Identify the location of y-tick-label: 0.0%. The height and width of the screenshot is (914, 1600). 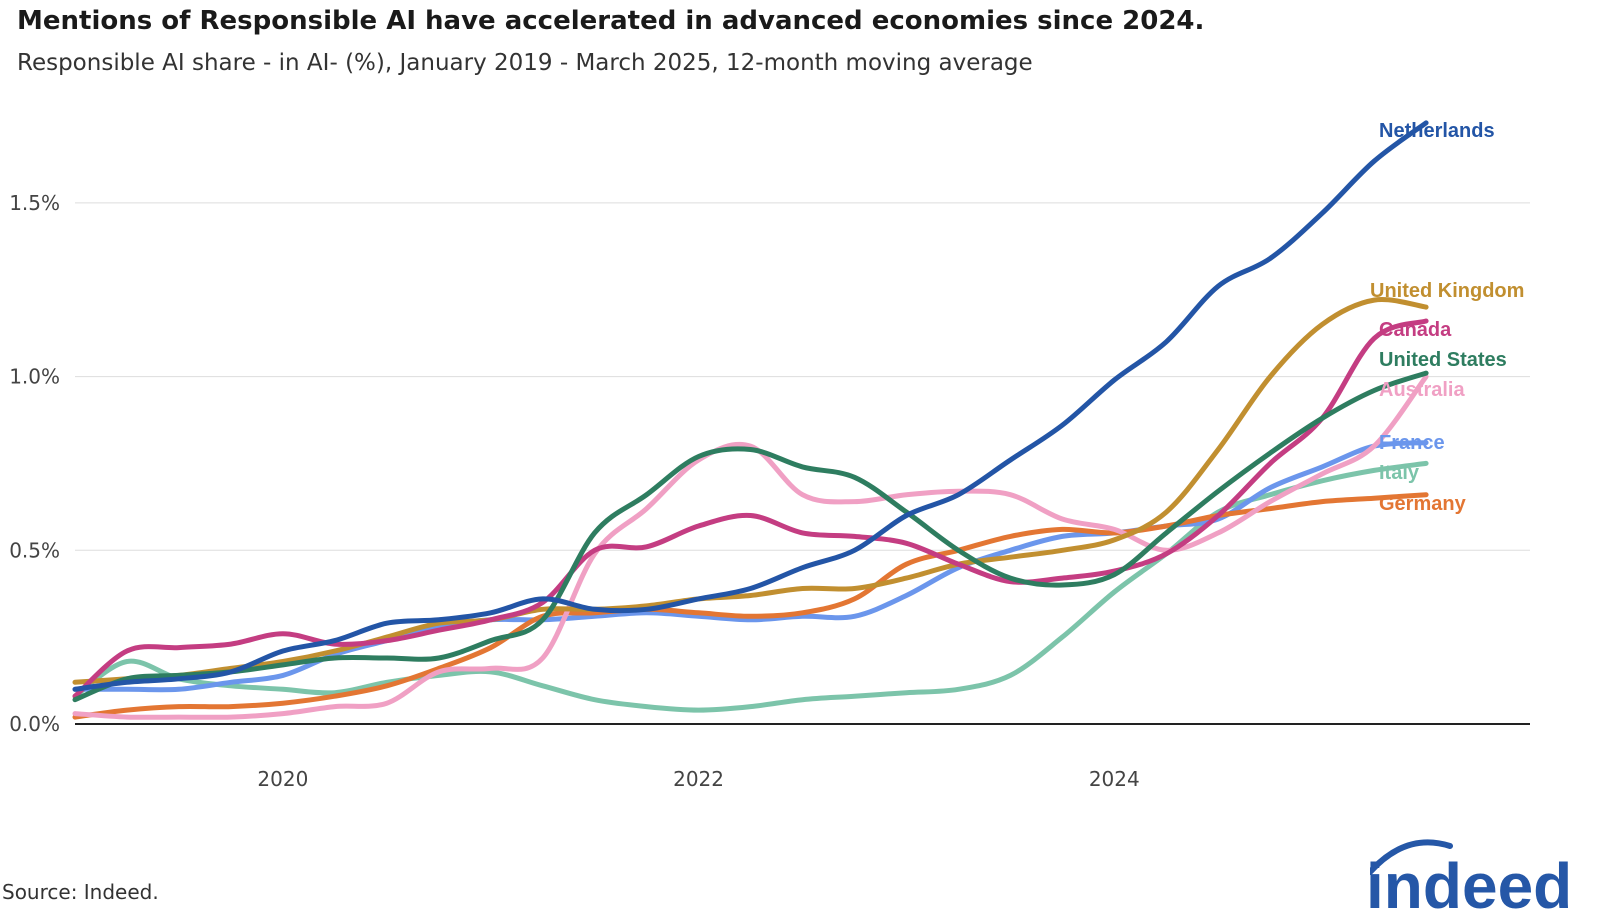
(34, 724).